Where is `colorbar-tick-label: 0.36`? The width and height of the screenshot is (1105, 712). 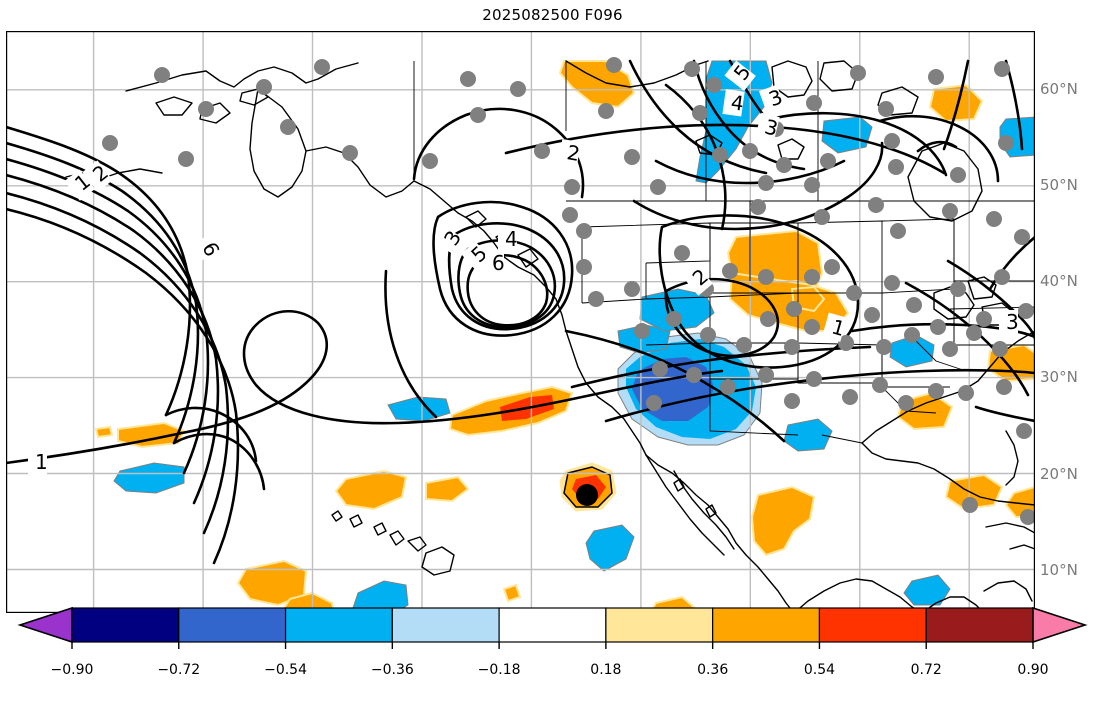
colorbar-tick-label: 0.36 is located at coordinates (713, 670).